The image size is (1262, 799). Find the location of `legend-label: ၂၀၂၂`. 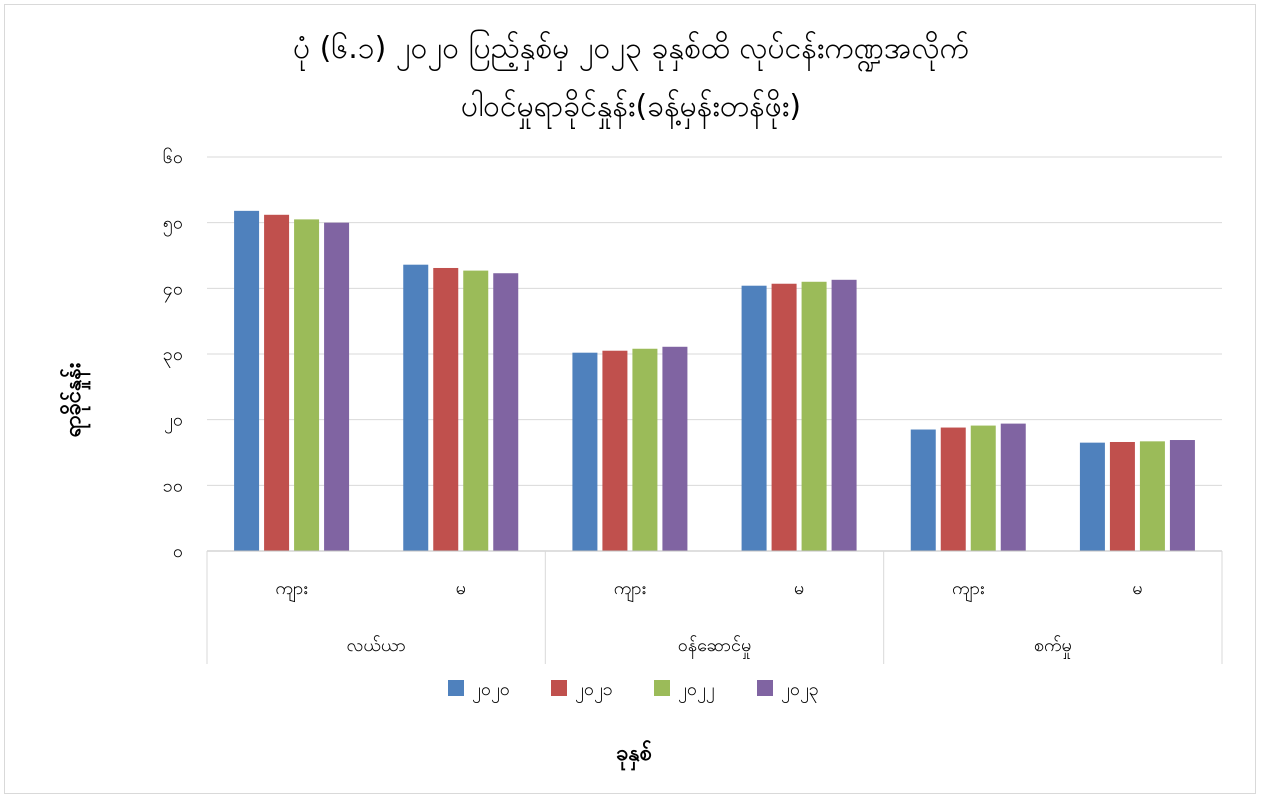

legend-label: ၂၀၂၂ is located at coordinates (696, 691).